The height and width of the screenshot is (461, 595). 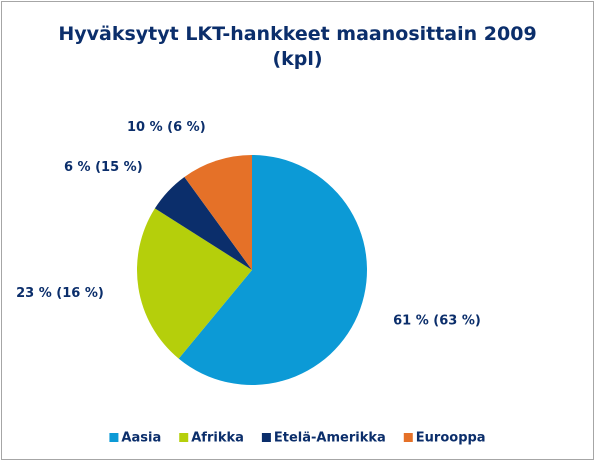 What do you see at coordinates (451, 438) in the screenshot?
I see `legend-label: Eurooppa` at bounding box center [451, 438].